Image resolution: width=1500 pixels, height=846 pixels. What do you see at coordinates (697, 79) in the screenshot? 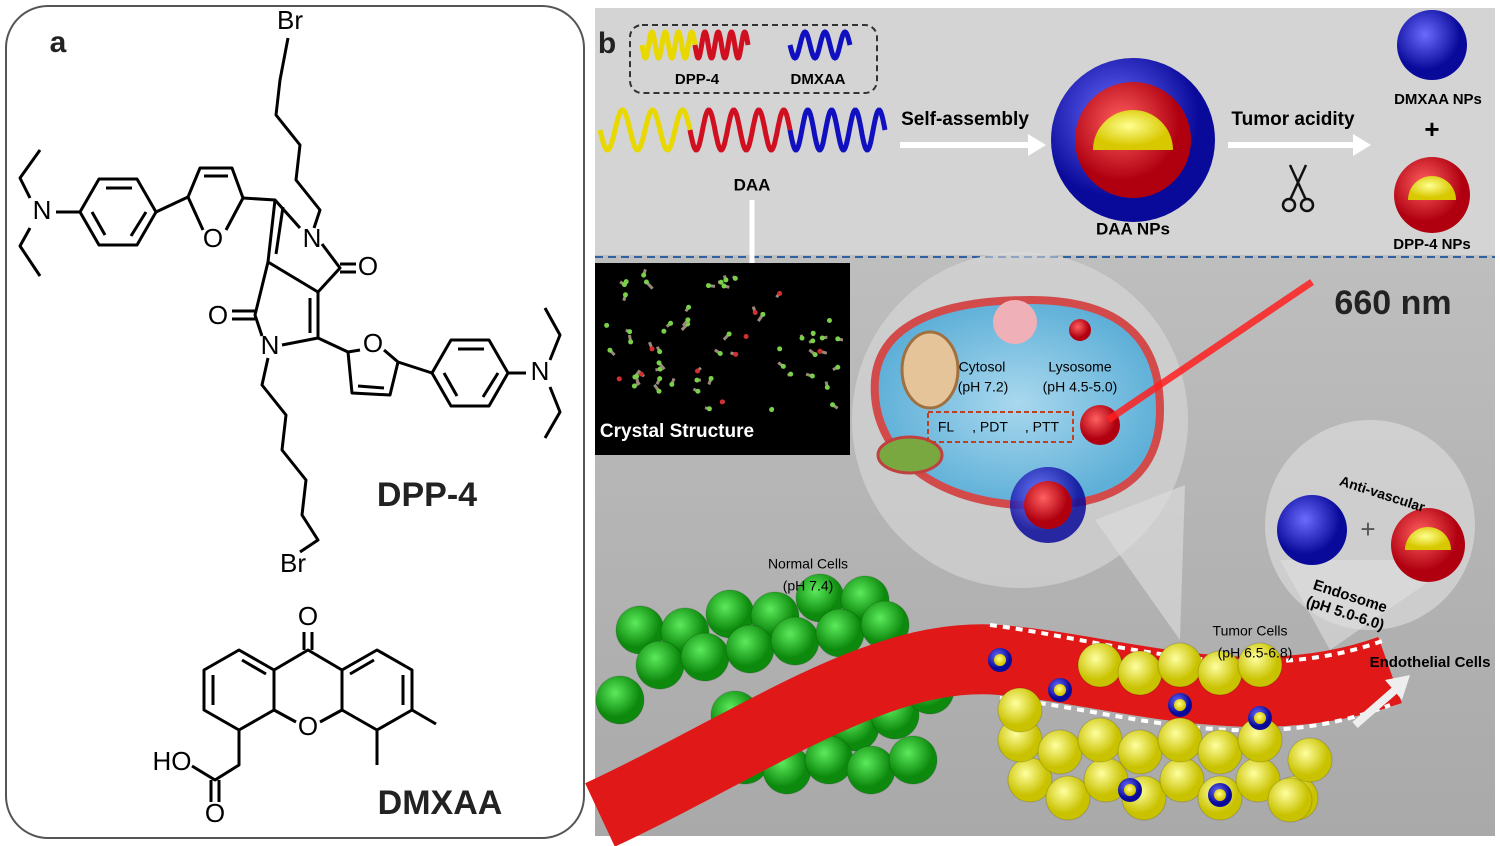
I see `legend-label: DPP-4` at bounding box center [697, 79].